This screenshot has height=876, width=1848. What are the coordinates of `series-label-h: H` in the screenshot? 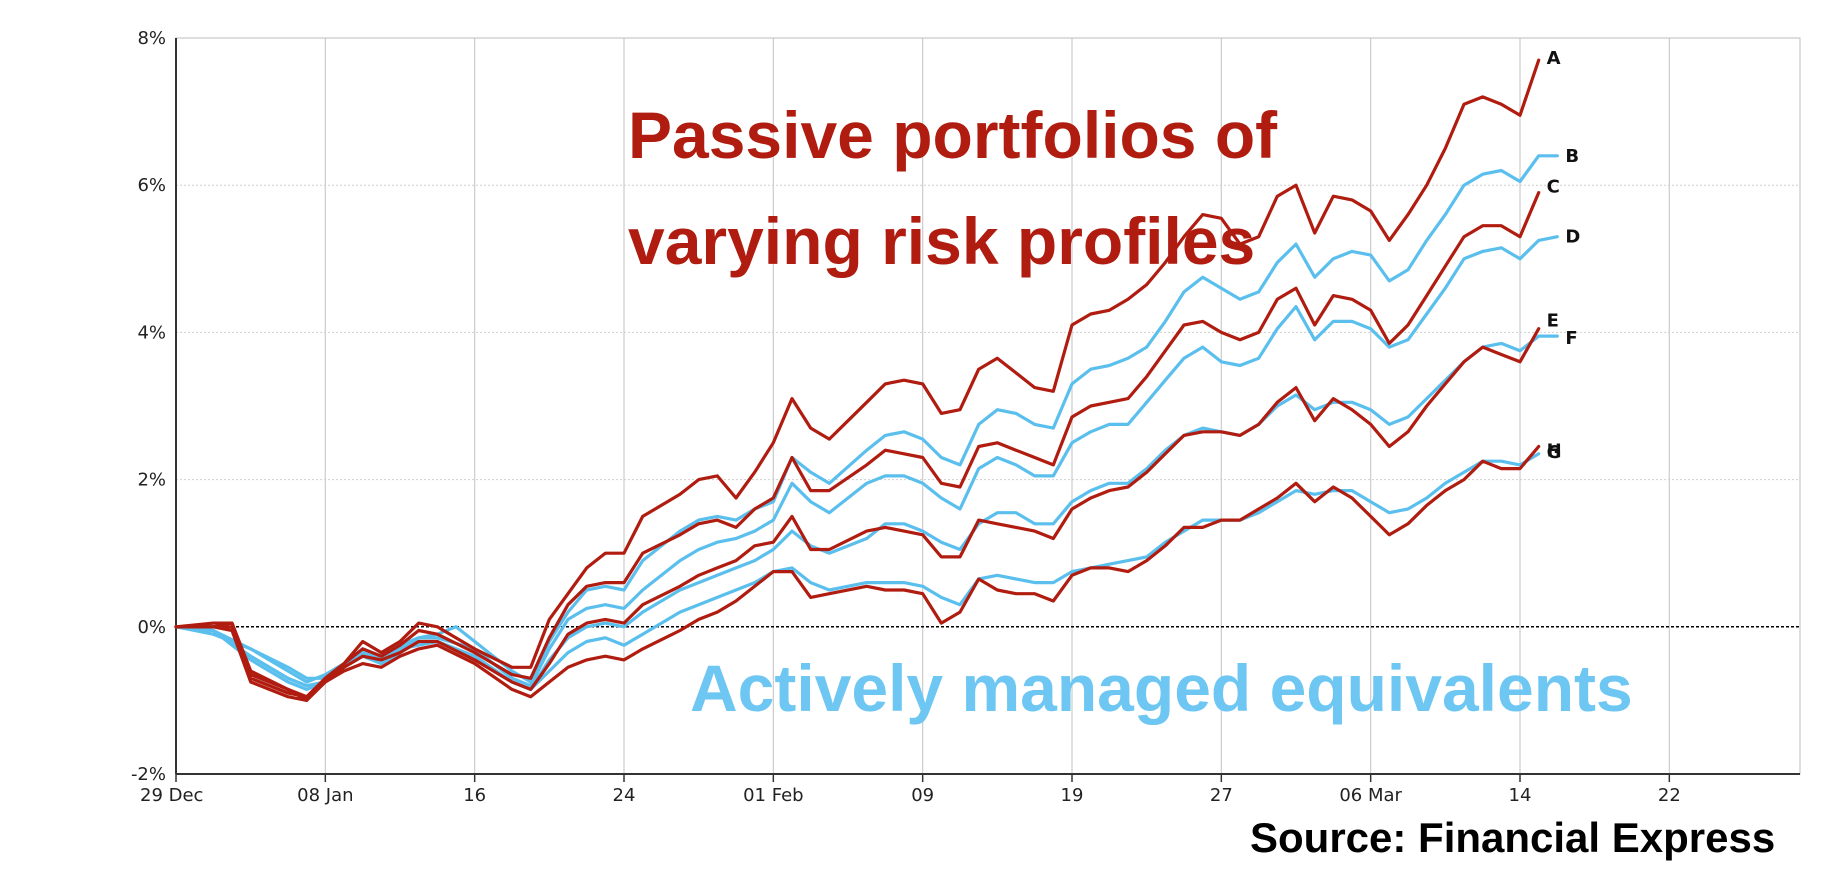 It's located at (1554, 450).